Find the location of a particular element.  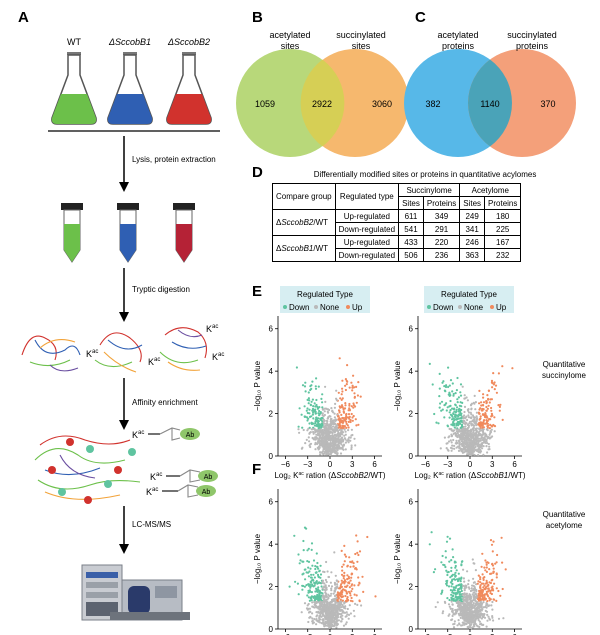

table-row-type: Down-regulated is located at coordinates (367, 229).